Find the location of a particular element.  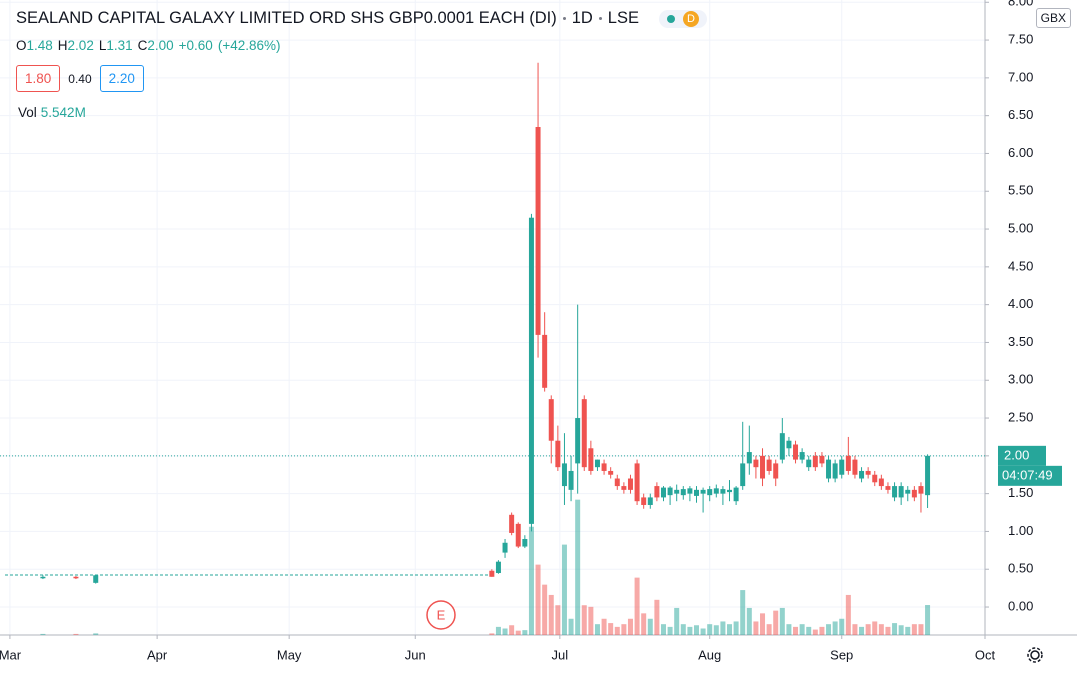

y-tick-label: 3.00 is located at coordinates (1020, 379).